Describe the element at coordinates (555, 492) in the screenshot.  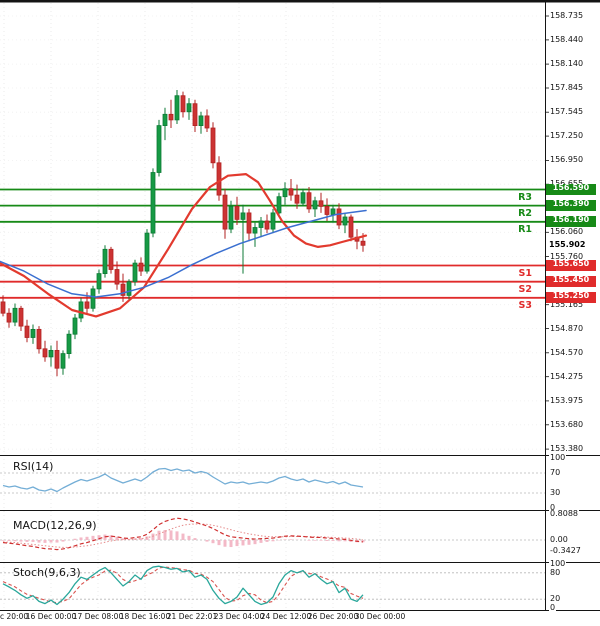
I see `indicator-axis-label: 30` at that location.